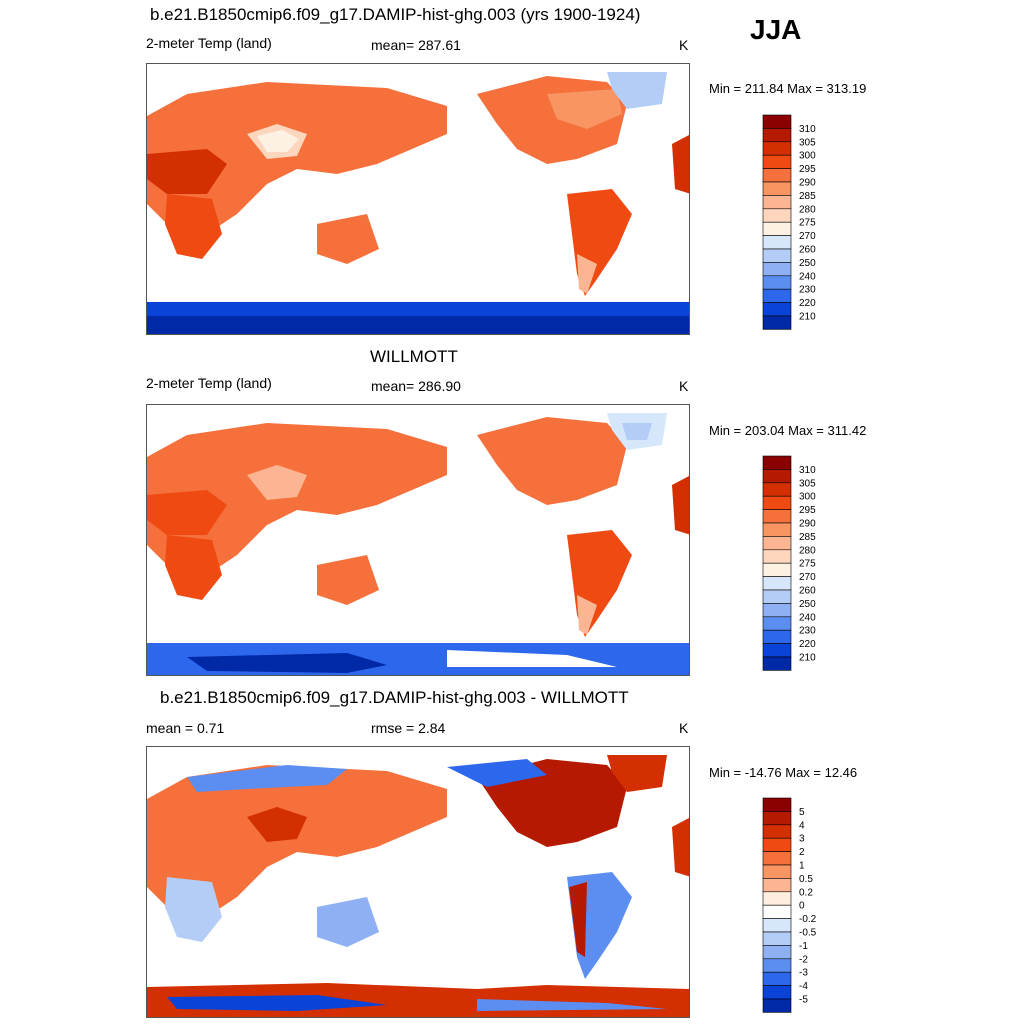 The image size is (1024, 1024). Describe the element at coordinates (807, 483) in the screenshot. I see `panel-2-colorbar-label-1: 305` at that location.